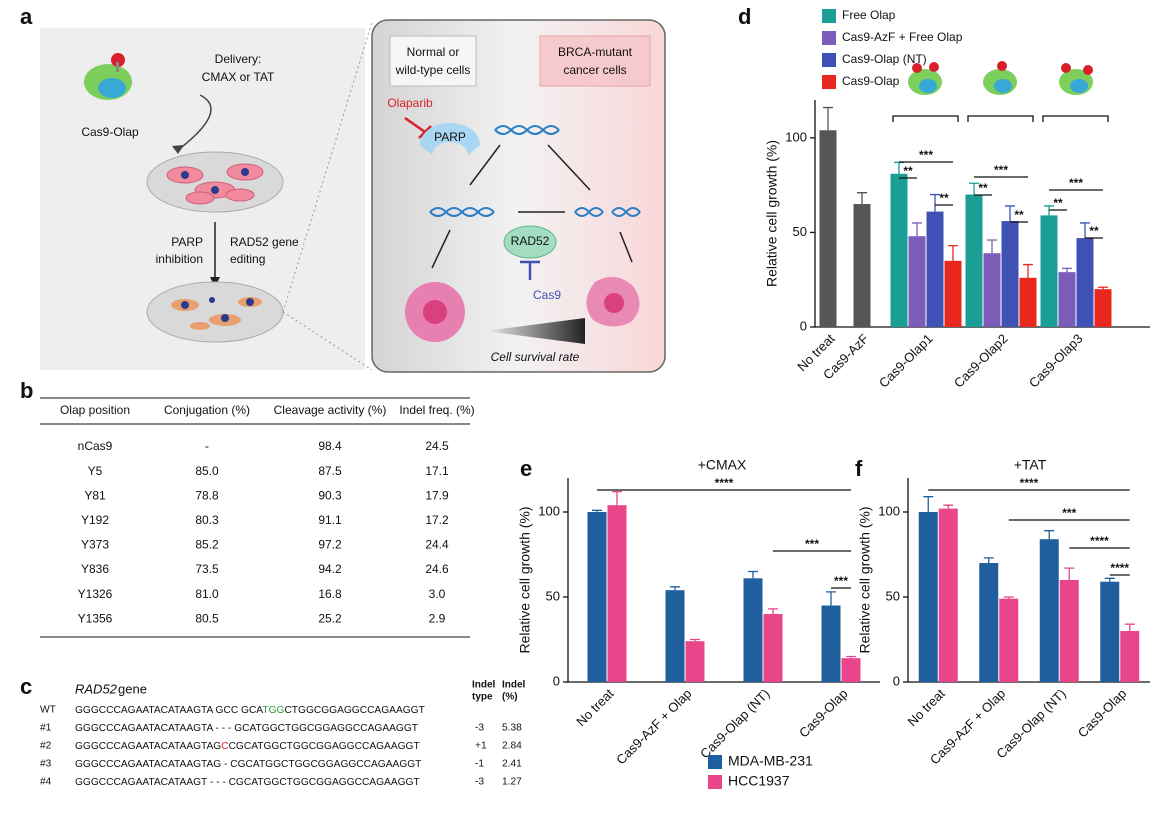 This screenshot has width=1164, height=814. I want to click on drug: Olaparib, so click(410, 103).